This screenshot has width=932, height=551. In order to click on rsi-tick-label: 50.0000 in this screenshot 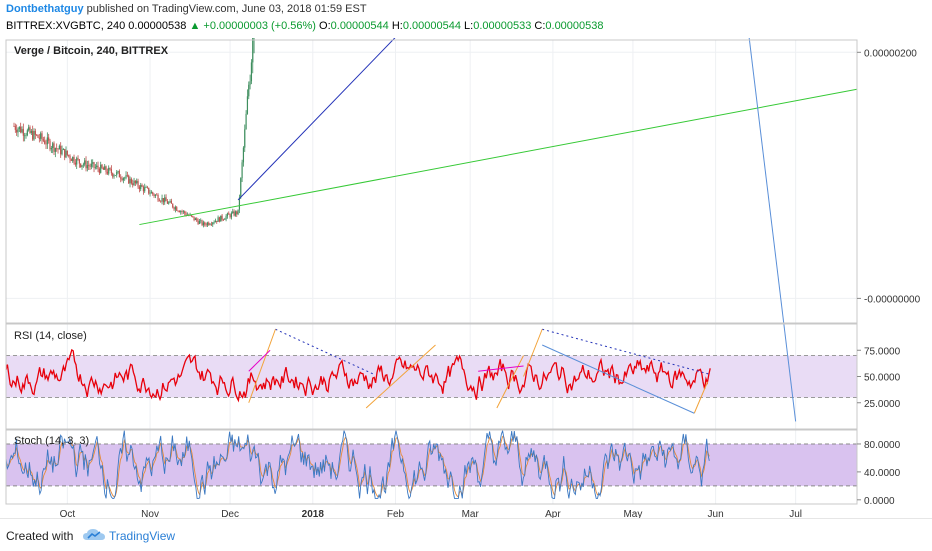, I will do `click(882, 378)`.